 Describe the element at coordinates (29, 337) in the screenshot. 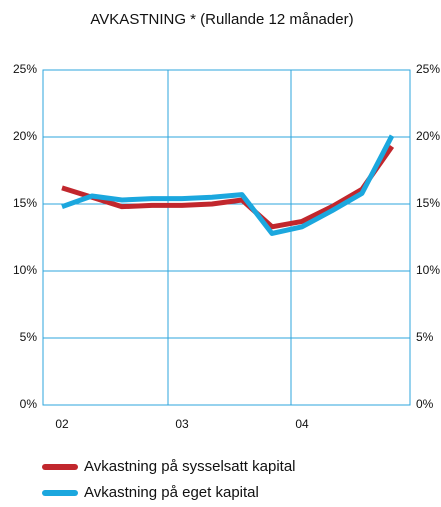

I see `y-tick-label: 5%` at that location.